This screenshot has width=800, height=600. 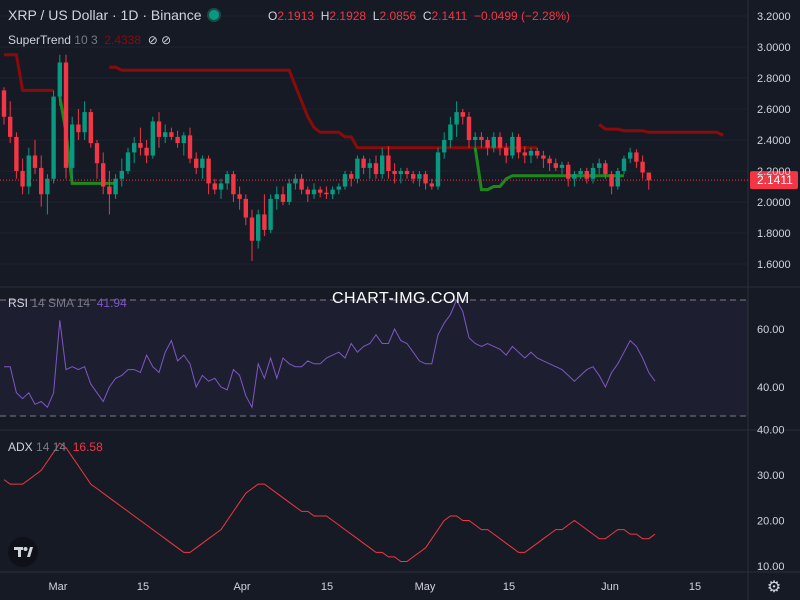 I want to click on open-value: 2.1913, so click(x=296, y=16).